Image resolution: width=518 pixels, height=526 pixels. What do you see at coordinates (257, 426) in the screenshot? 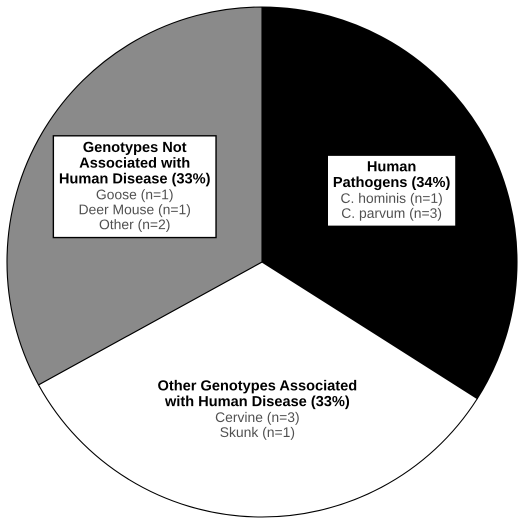
I see `text: Cervine (n=3) Skunk (n=1)` at bounding box center [257, 426].